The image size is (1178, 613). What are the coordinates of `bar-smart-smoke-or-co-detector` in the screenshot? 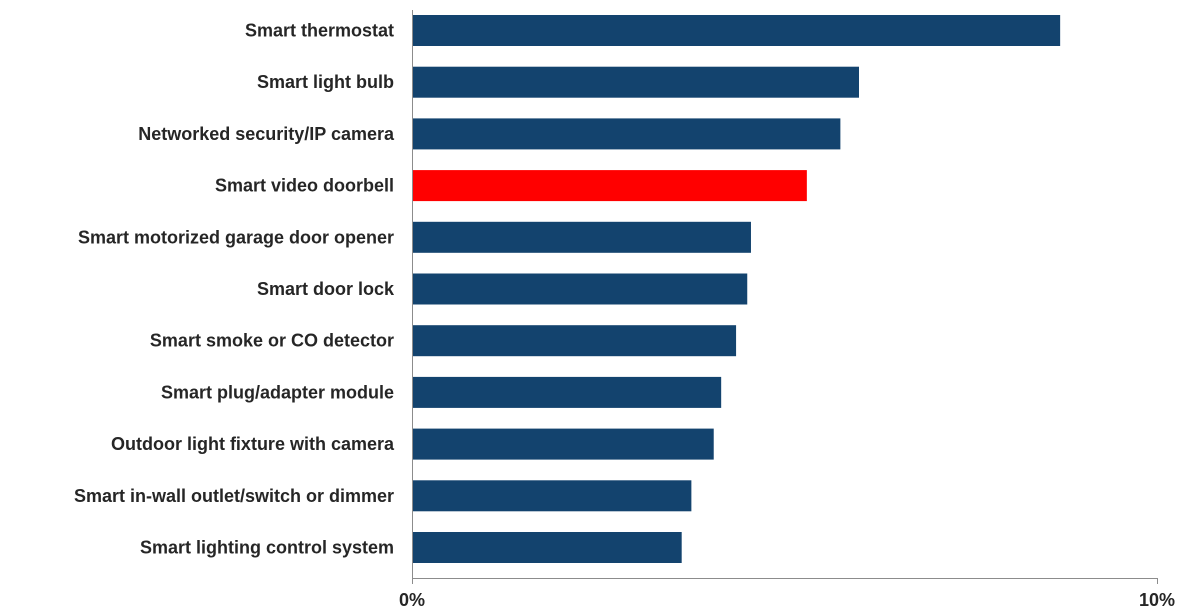 It's located at (575, 341).